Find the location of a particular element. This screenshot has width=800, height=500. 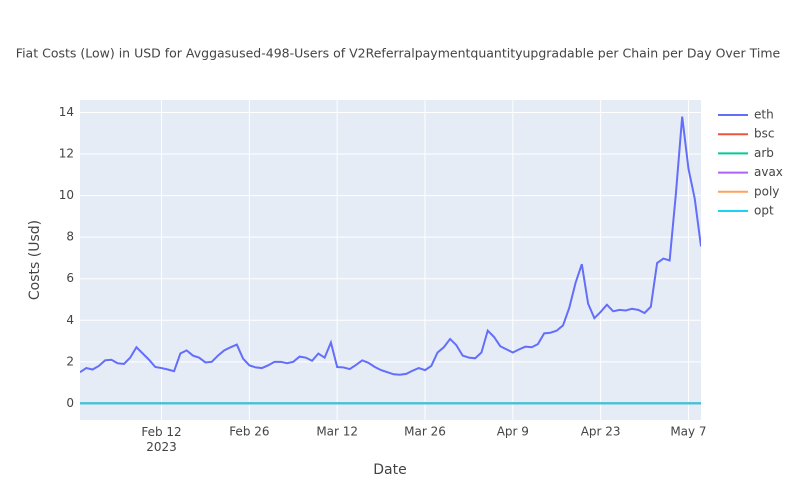

legend-label: arb is located at coordinates (764, 153).